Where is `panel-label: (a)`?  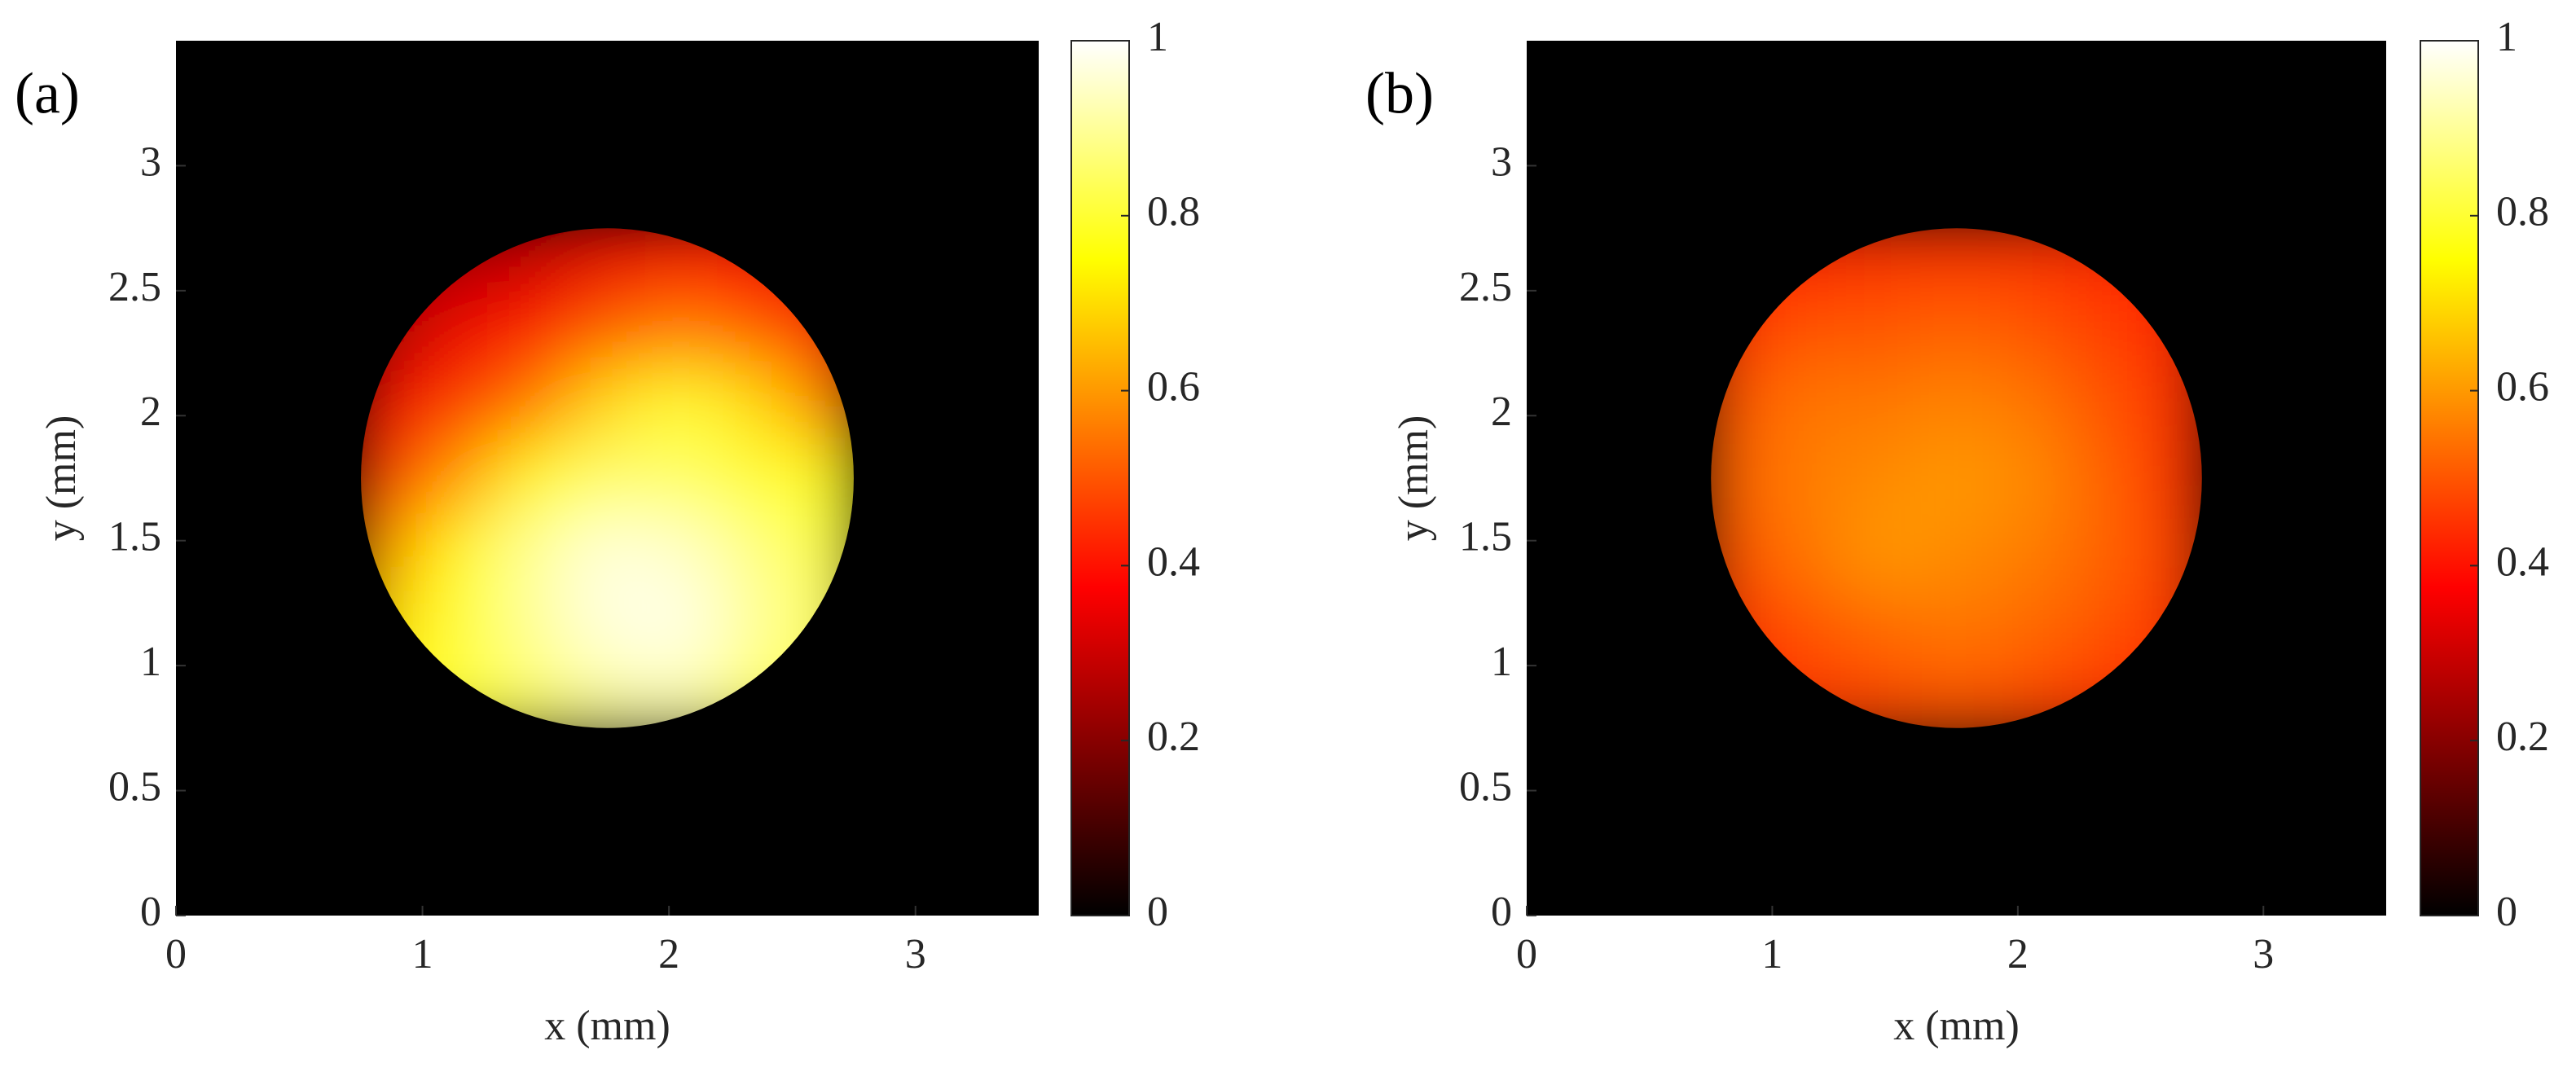
panel-label: (a) is located at coordinates (47, 93).